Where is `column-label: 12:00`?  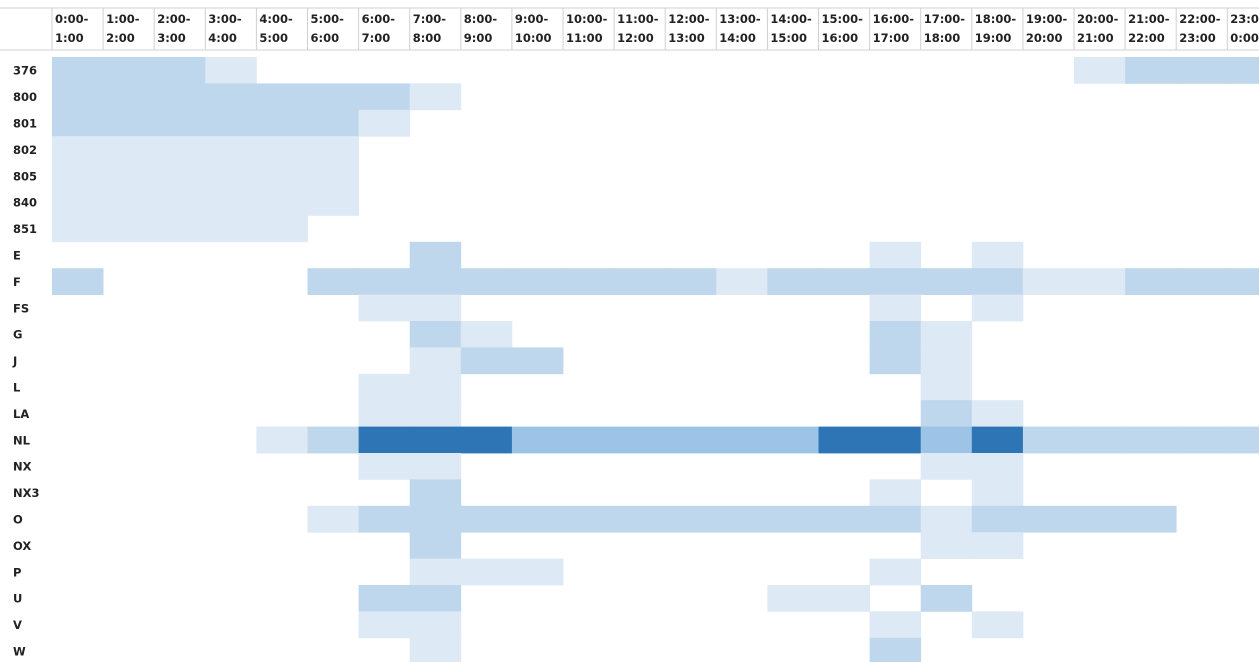
column-label: 12:00 is located at coordinates (635, 38).